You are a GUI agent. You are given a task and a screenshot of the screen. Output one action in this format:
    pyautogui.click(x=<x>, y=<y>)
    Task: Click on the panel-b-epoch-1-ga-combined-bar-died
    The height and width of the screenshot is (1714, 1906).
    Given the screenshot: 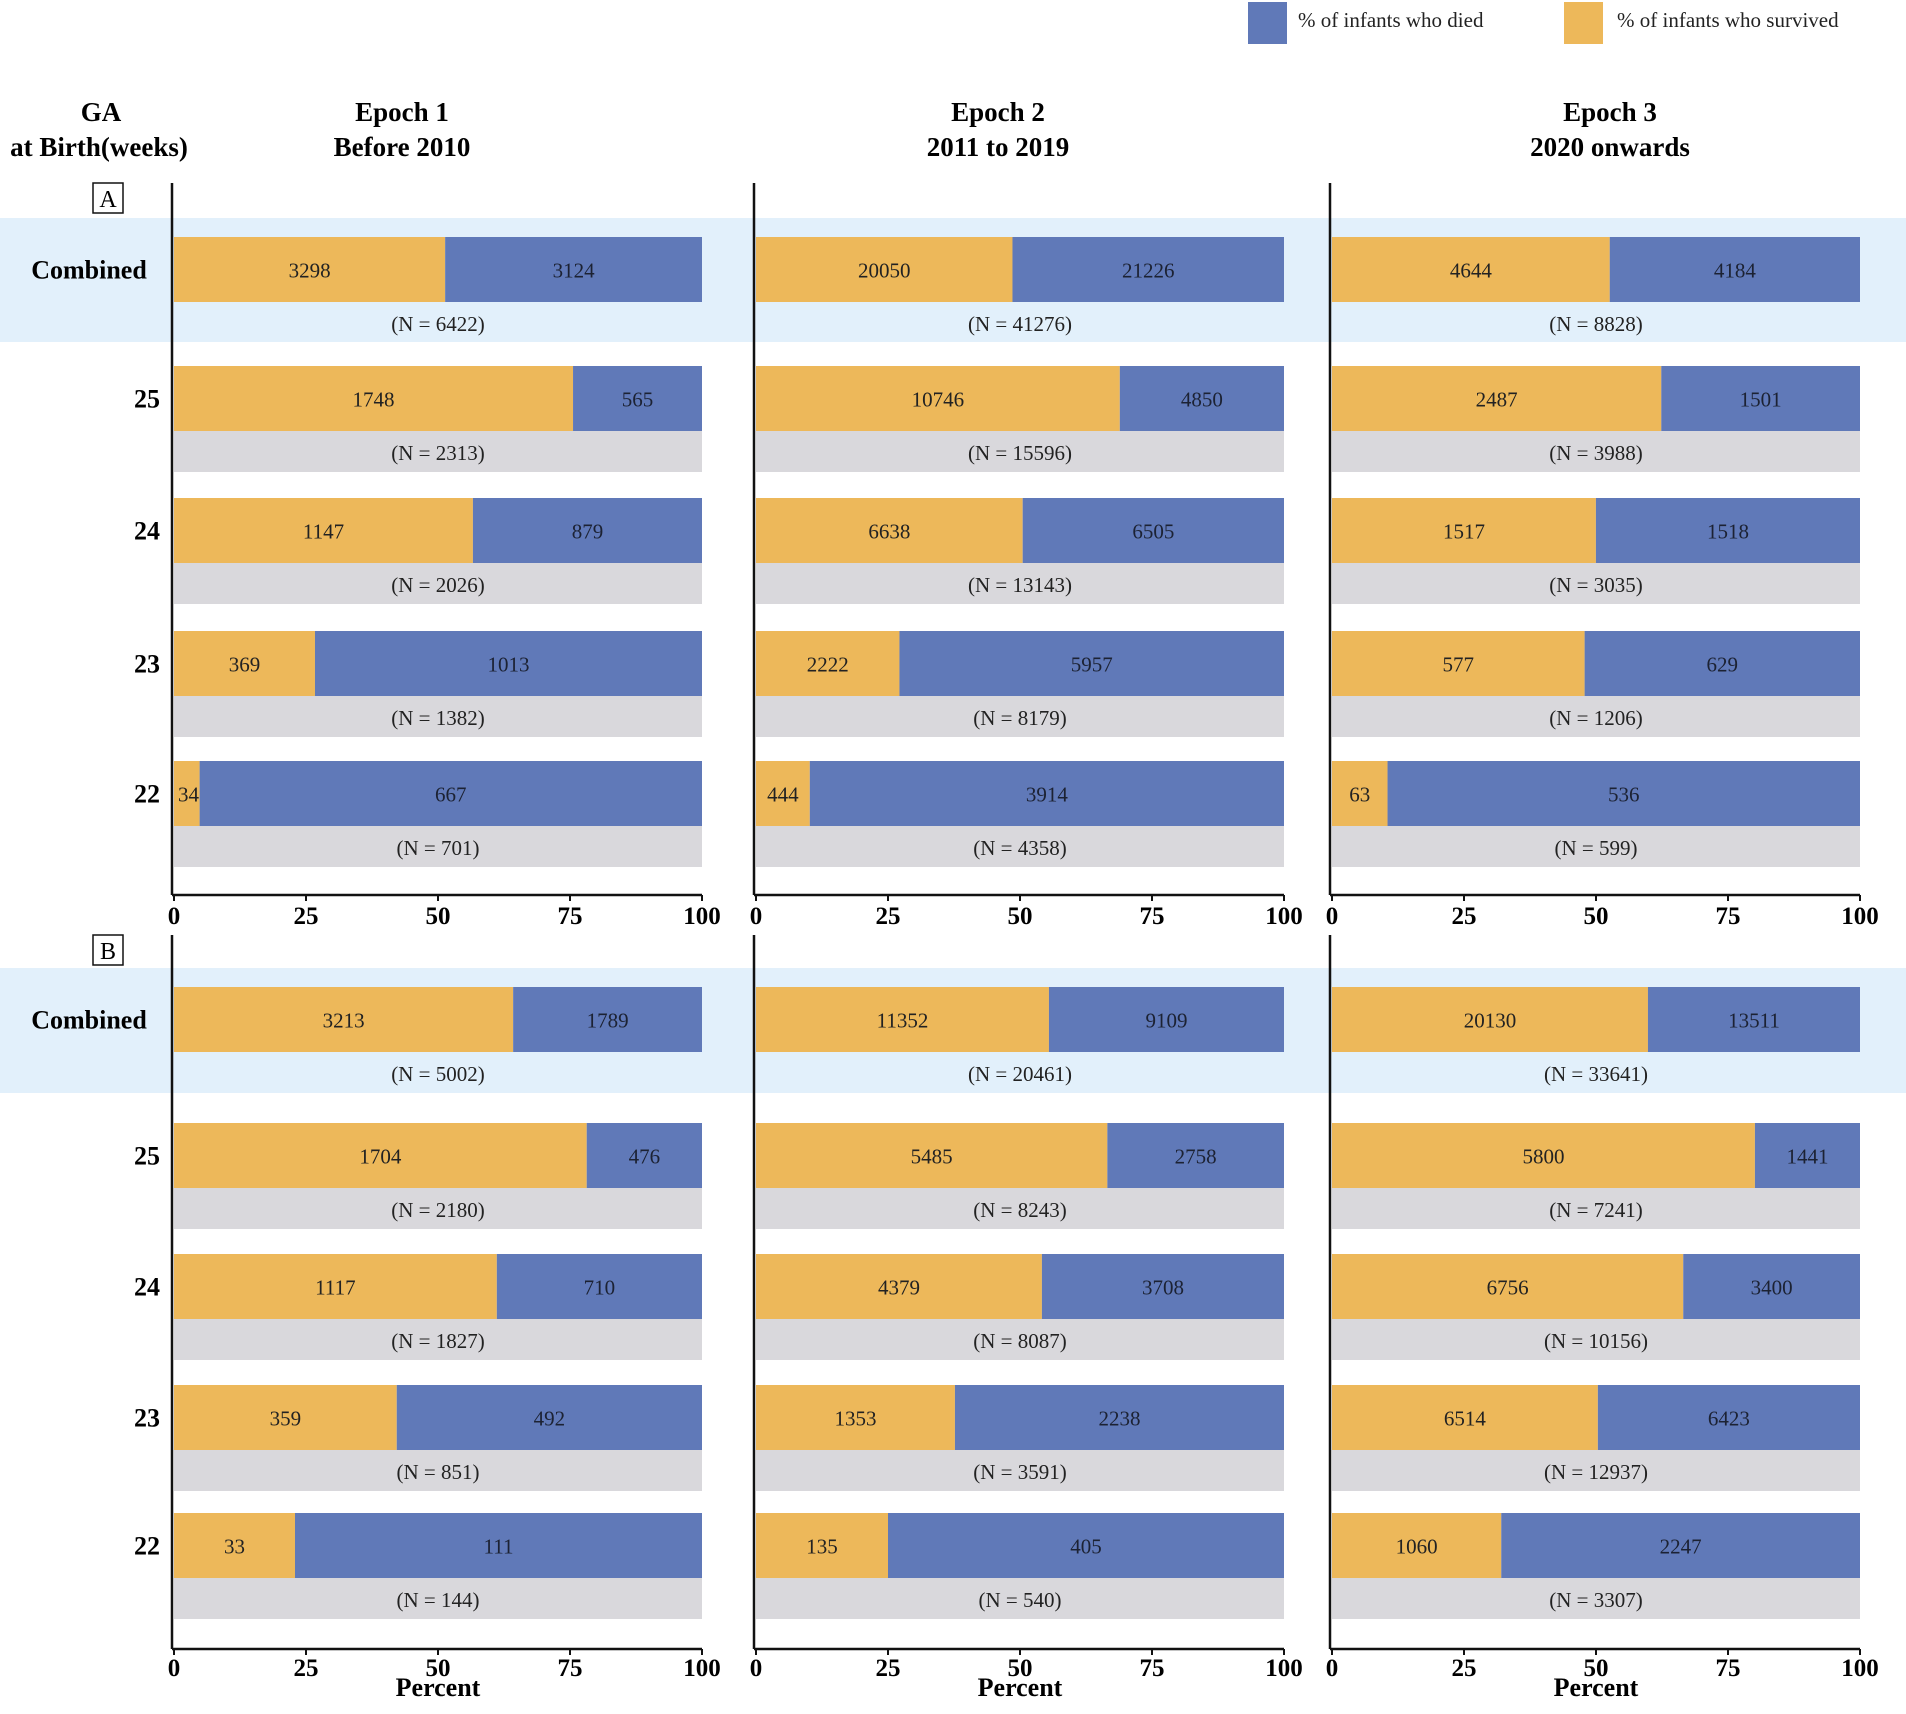 What is the action you would take?
    pyautogui.click(x=607, y=1019)
    